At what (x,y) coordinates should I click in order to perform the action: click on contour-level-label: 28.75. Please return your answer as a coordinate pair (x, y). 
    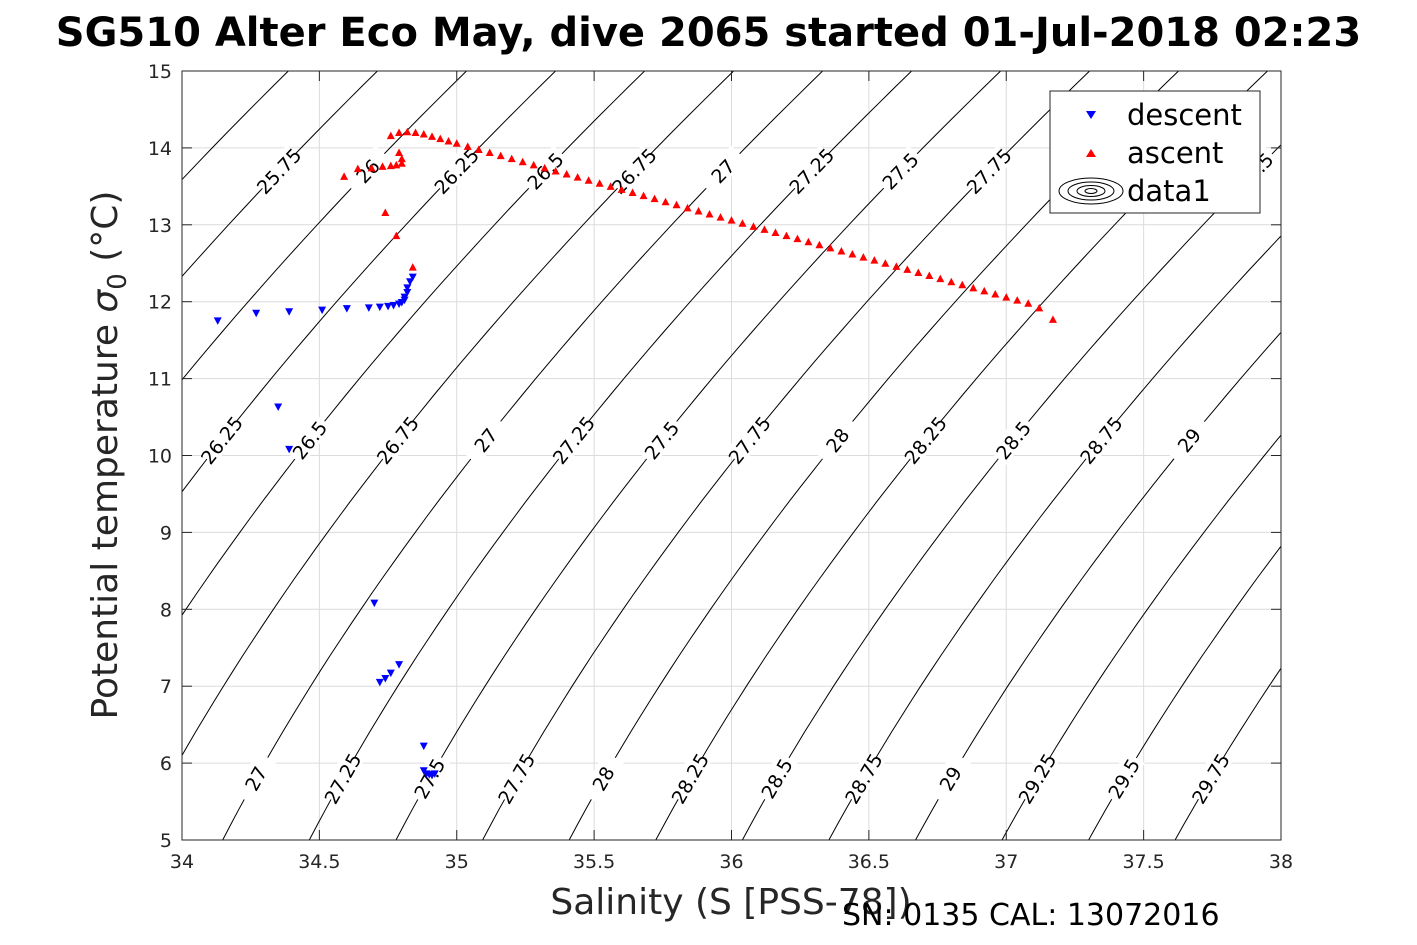
    Looking at the image, I should click on (864, 779).